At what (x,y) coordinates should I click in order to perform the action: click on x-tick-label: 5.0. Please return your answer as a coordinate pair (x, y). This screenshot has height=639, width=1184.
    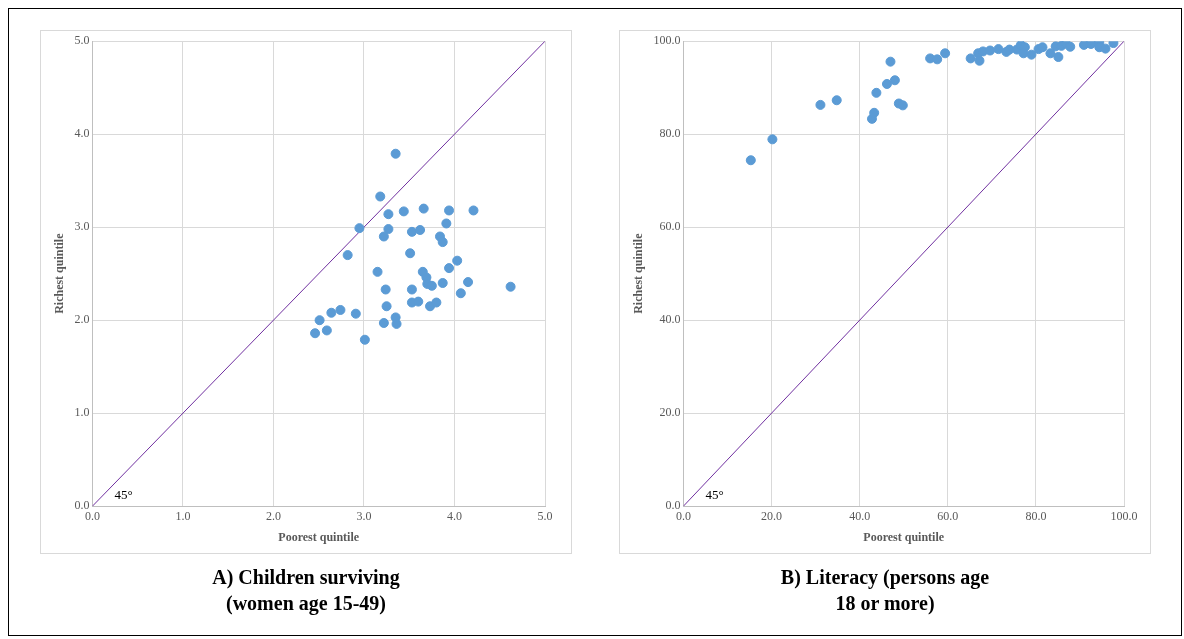
    Looking at the image, I should click on (545, 515).